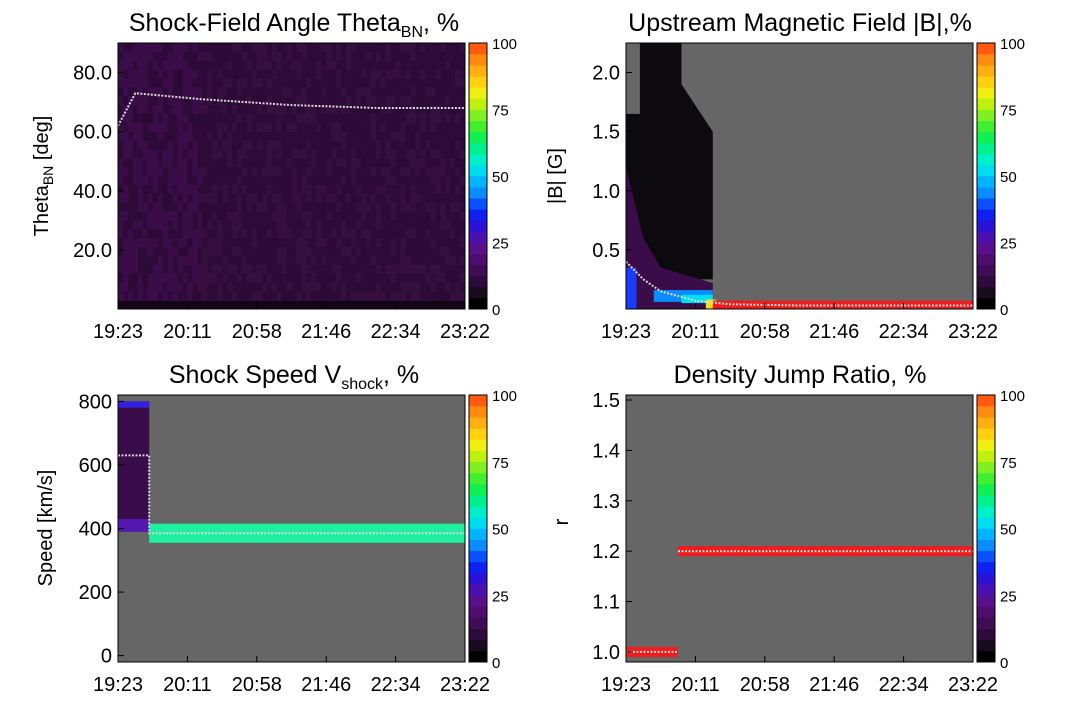 The width and height of the screenshot is (1080, 720). Describe the element at coordinates (1008, 177) in the screenshot. I see `colorbar-tick-label: 50` at that location.